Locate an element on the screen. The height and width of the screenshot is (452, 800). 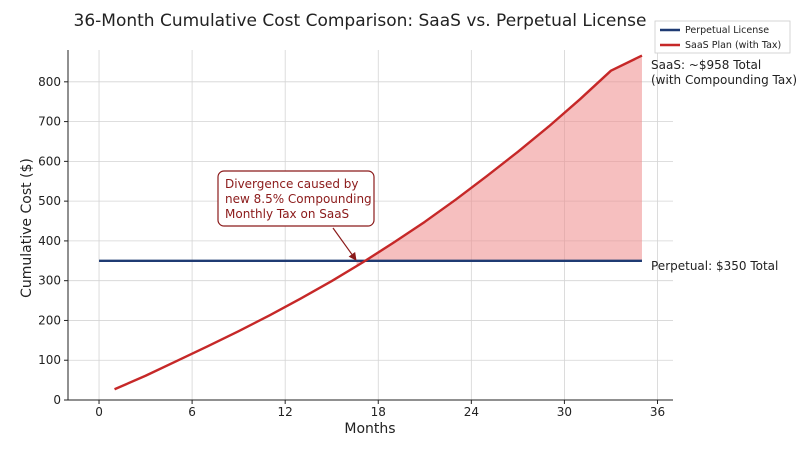
x-axis-label: Months is located at coordinates (369, 429).